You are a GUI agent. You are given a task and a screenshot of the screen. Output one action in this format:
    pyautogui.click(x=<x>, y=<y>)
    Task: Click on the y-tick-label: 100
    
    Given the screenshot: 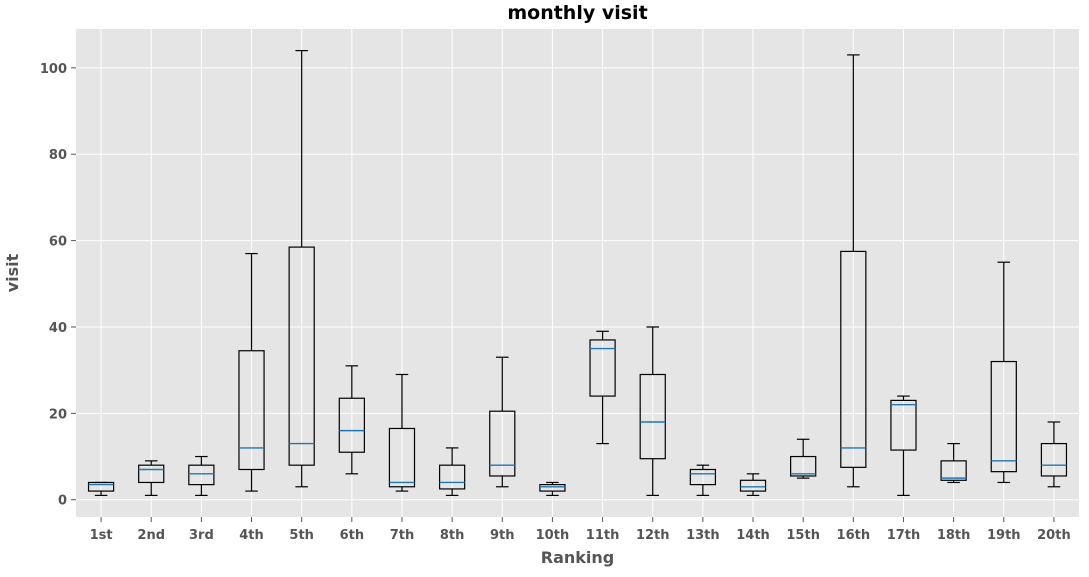 What is the action you would take?
    pyautogui.click(x=53, y=69)
    